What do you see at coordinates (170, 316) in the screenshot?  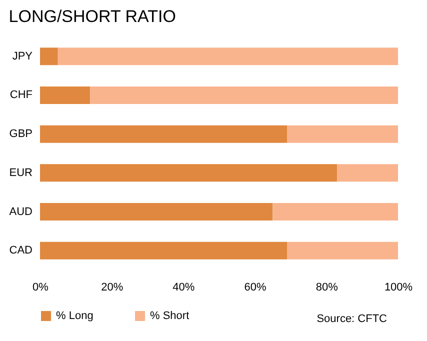 I see `legend-label: % Short` at bounding box center [170, 316].